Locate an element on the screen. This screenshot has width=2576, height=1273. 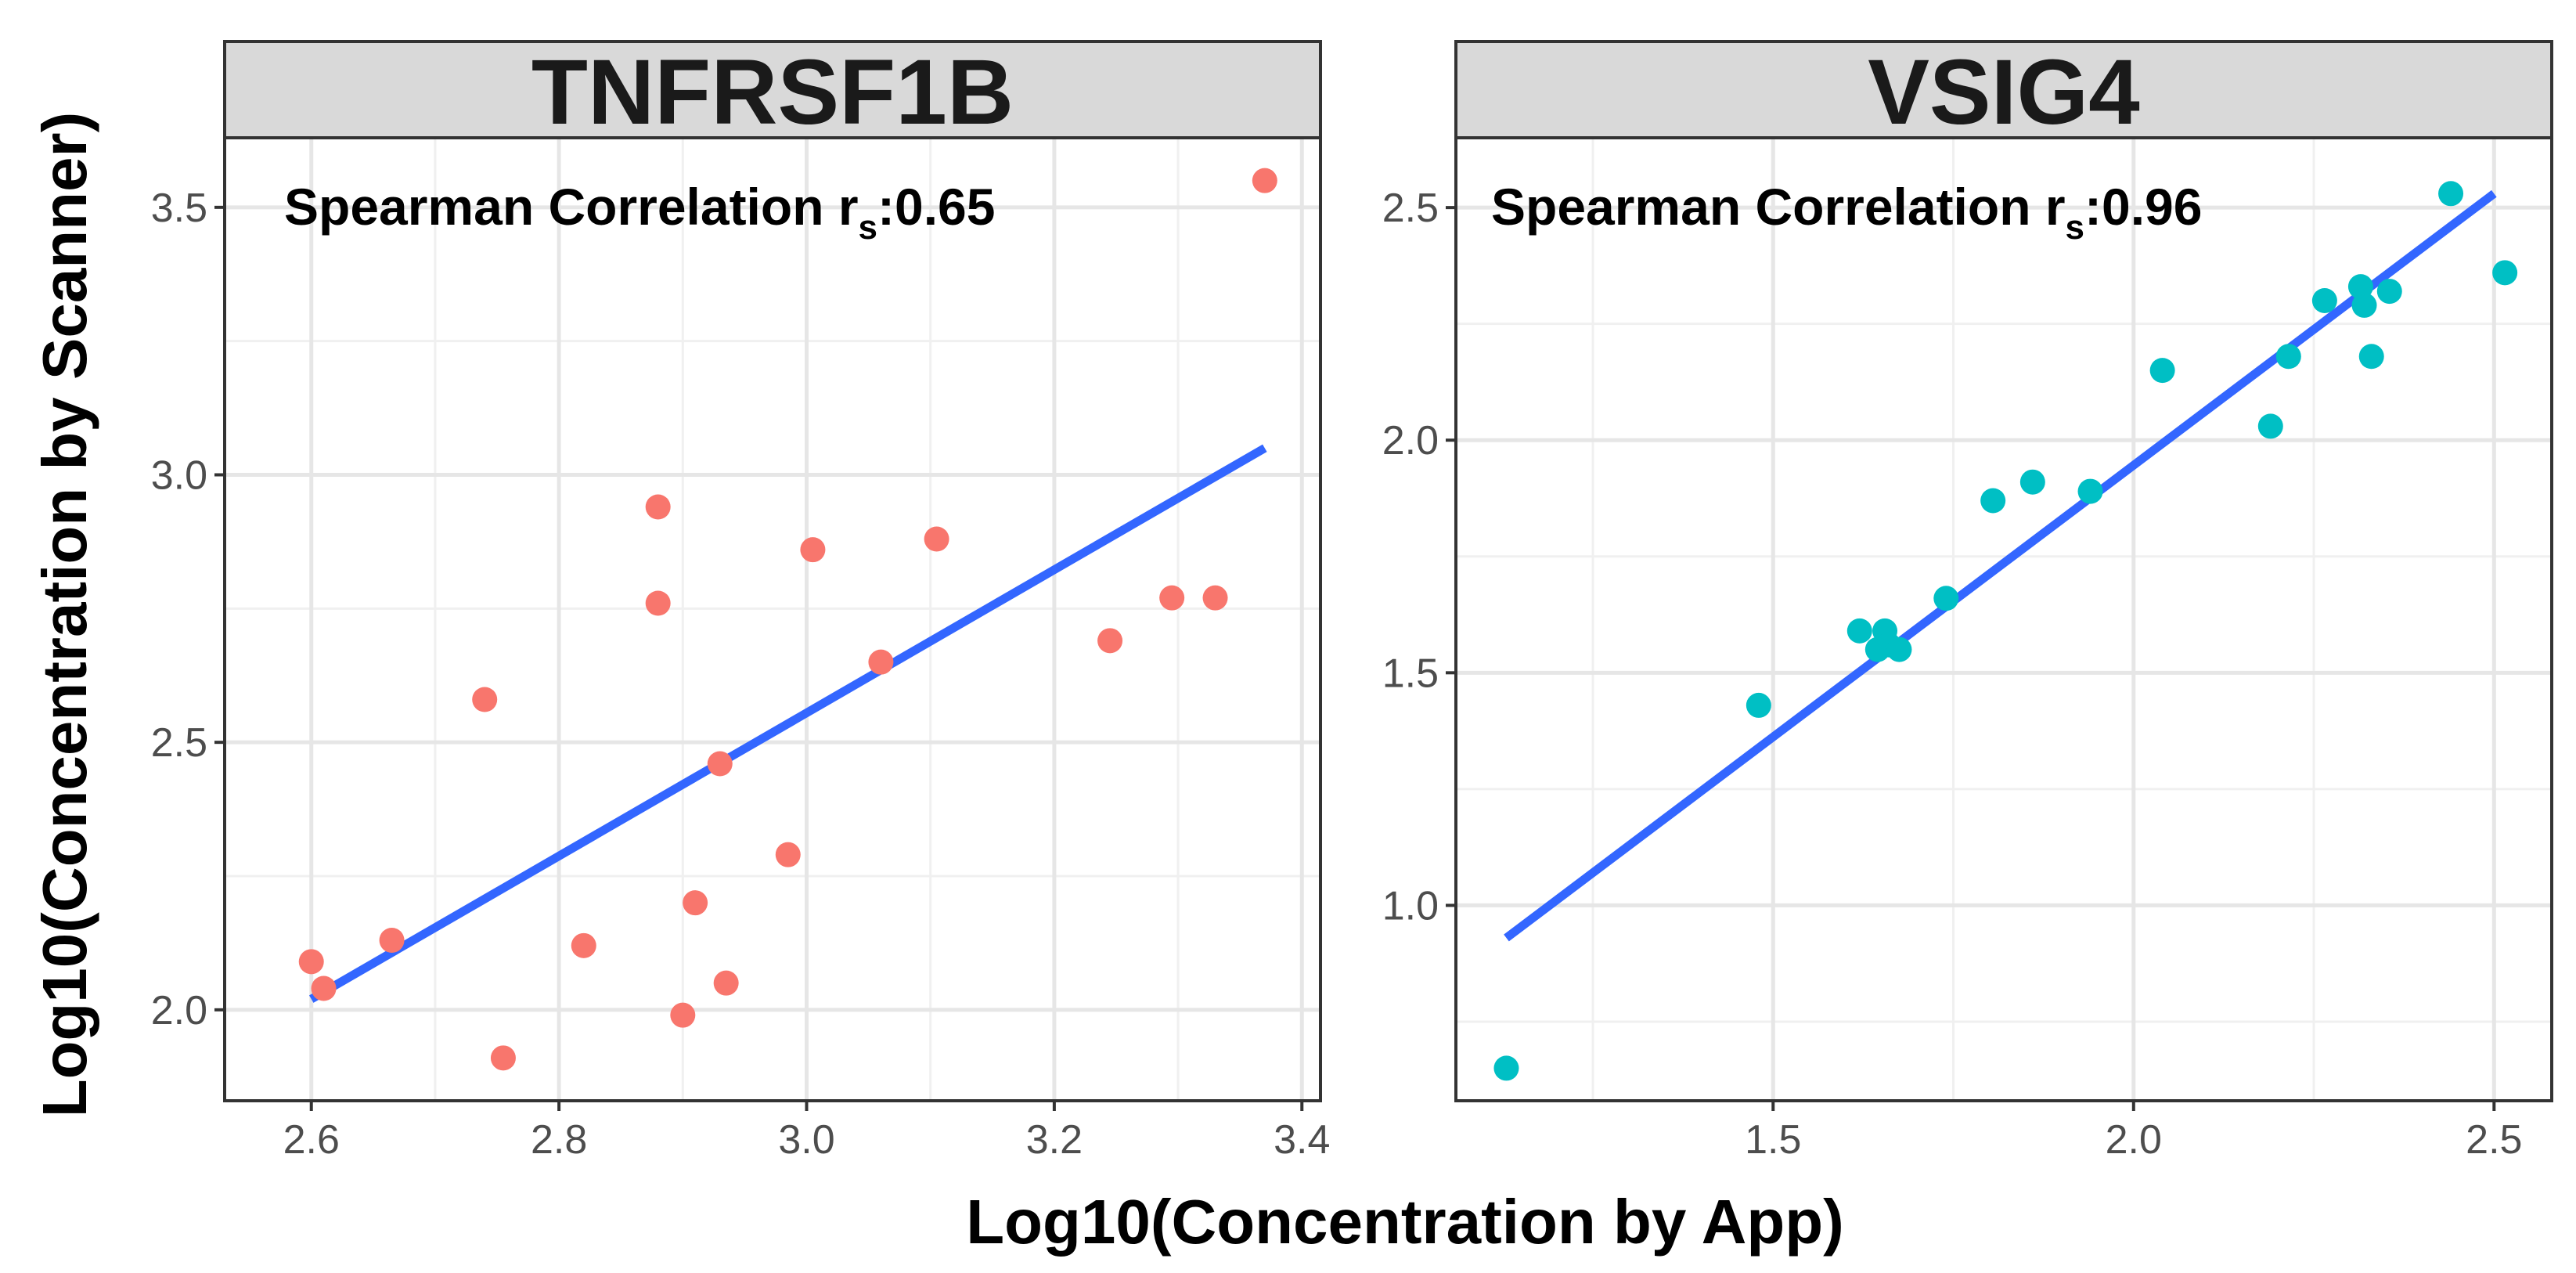
x-axis-ticks: 1.5 2.0 2.5 is located at coordinates (2133, 1132).